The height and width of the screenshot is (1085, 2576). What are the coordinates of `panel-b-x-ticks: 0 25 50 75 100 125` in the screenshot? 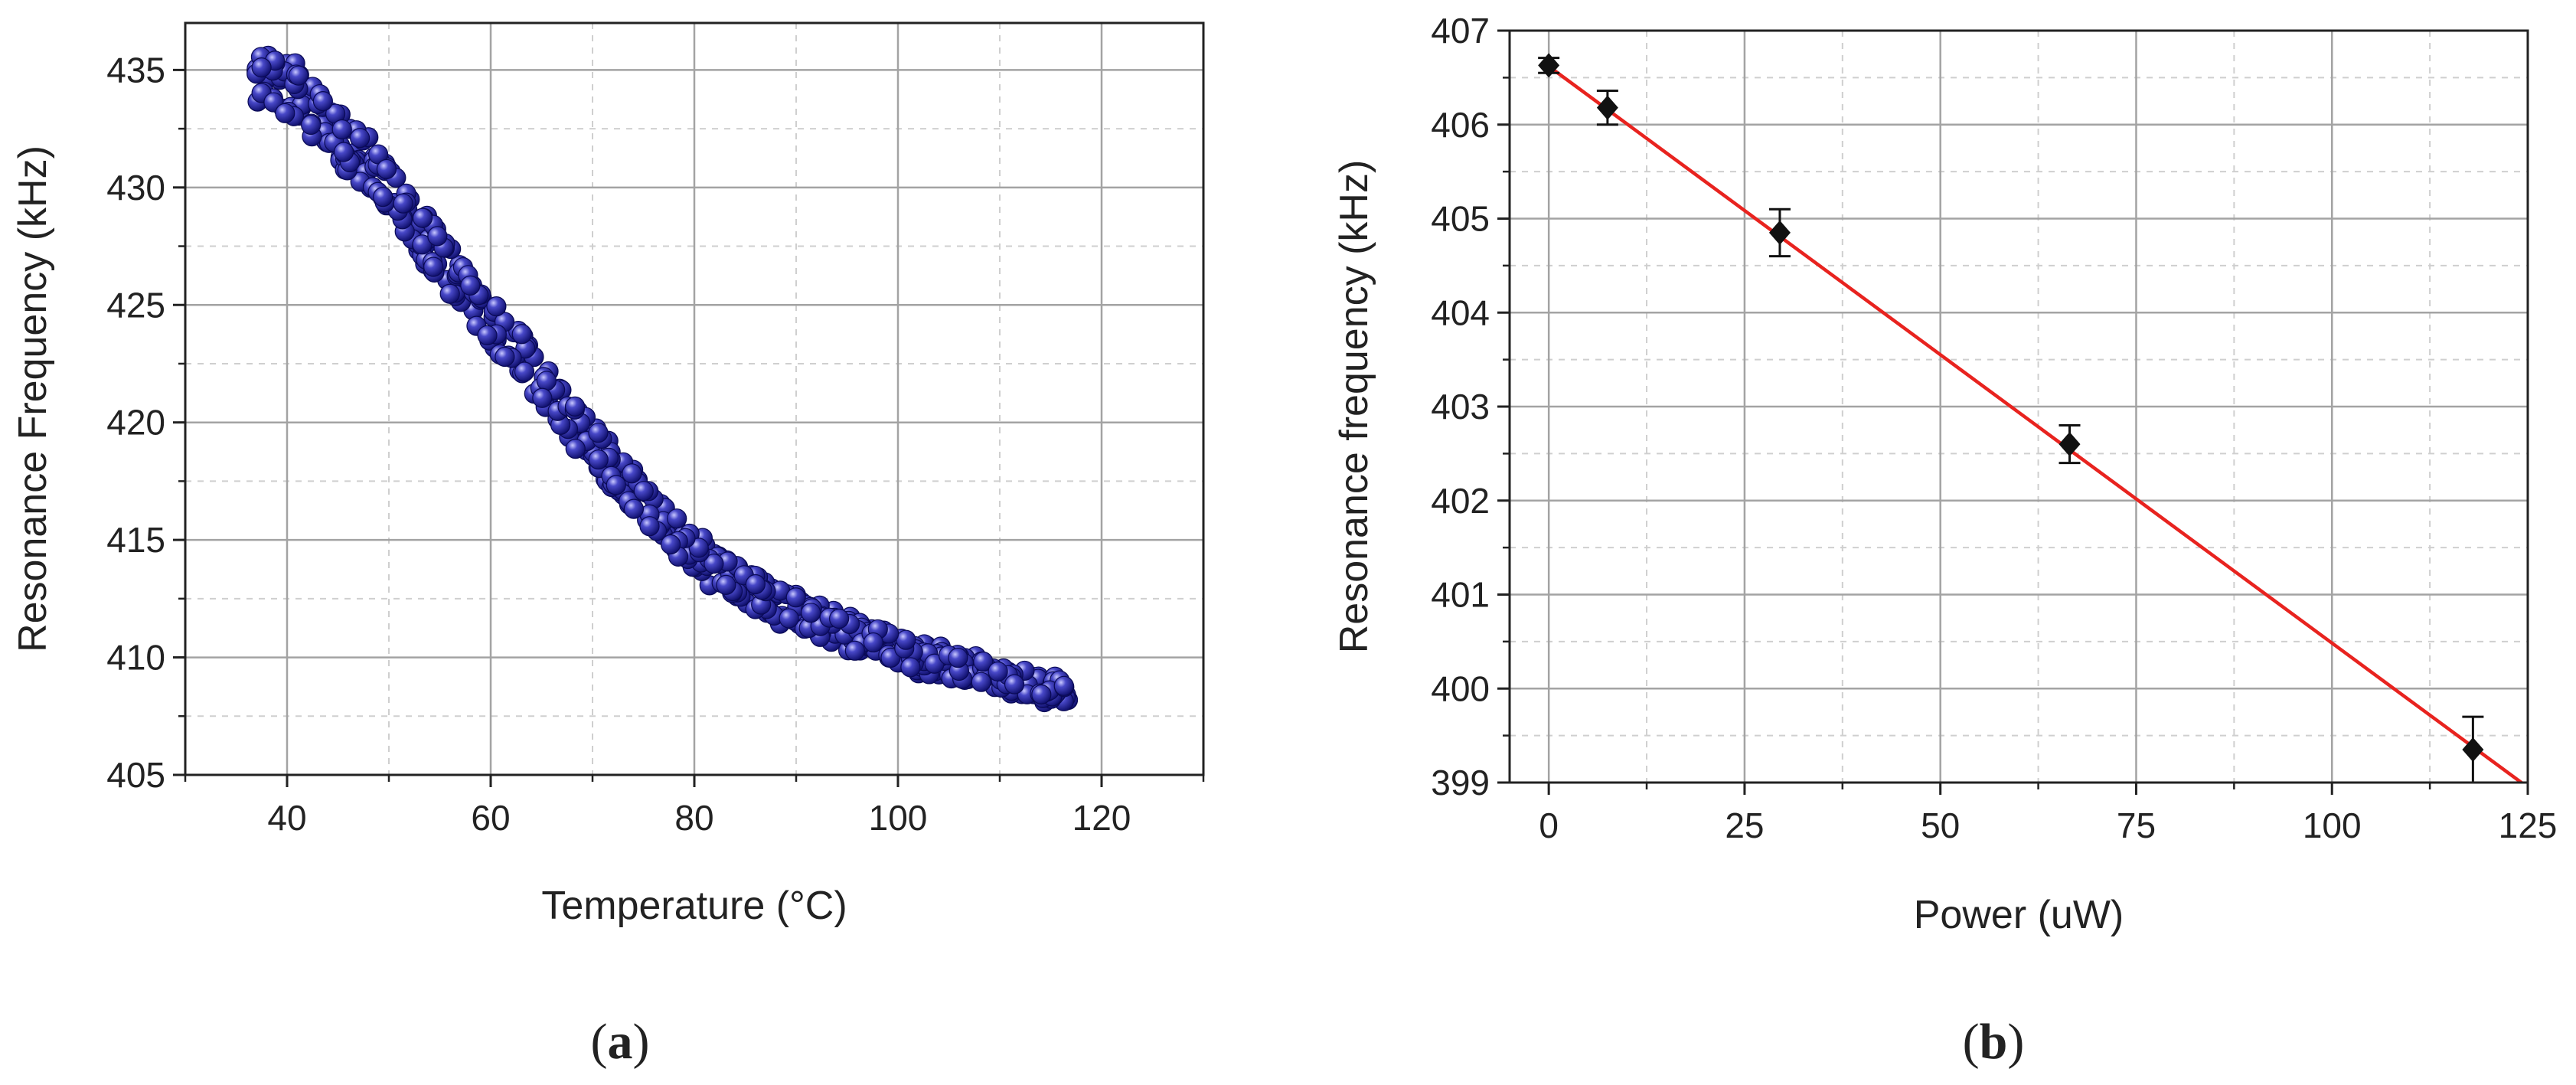 It's located at (2048, 814).